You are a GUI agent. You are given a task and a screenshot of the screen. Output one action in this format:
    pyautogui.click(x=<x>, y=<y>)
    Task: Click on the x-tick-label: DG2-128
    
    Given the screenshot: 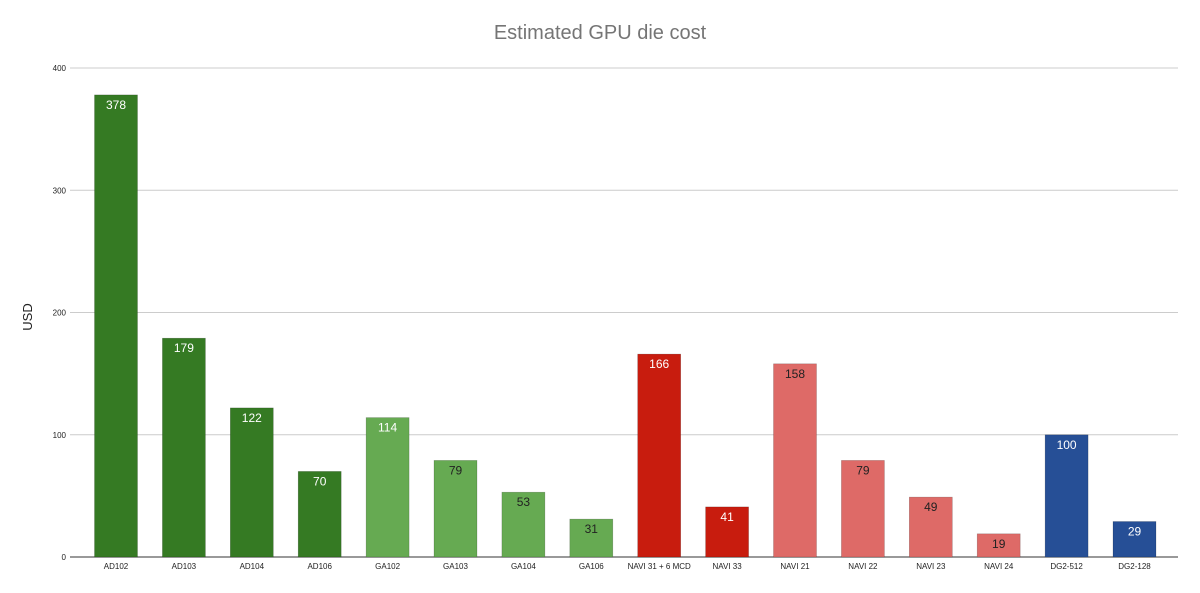 What is the action you would take?
    pyautogui.click(x=1134, y=566)
    